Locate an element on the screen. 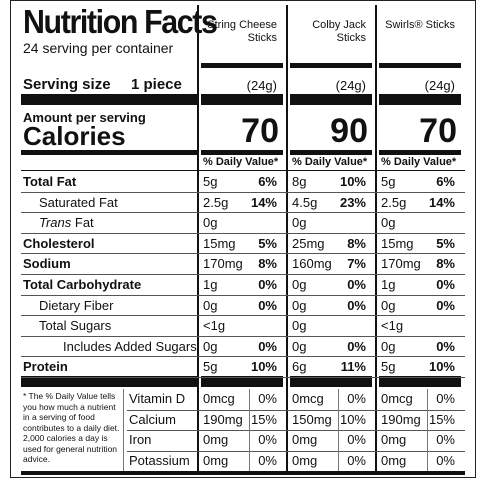 This screenshot has height=480, width=480. nutrient-amount: <1g is located at coordinates (392, 326).